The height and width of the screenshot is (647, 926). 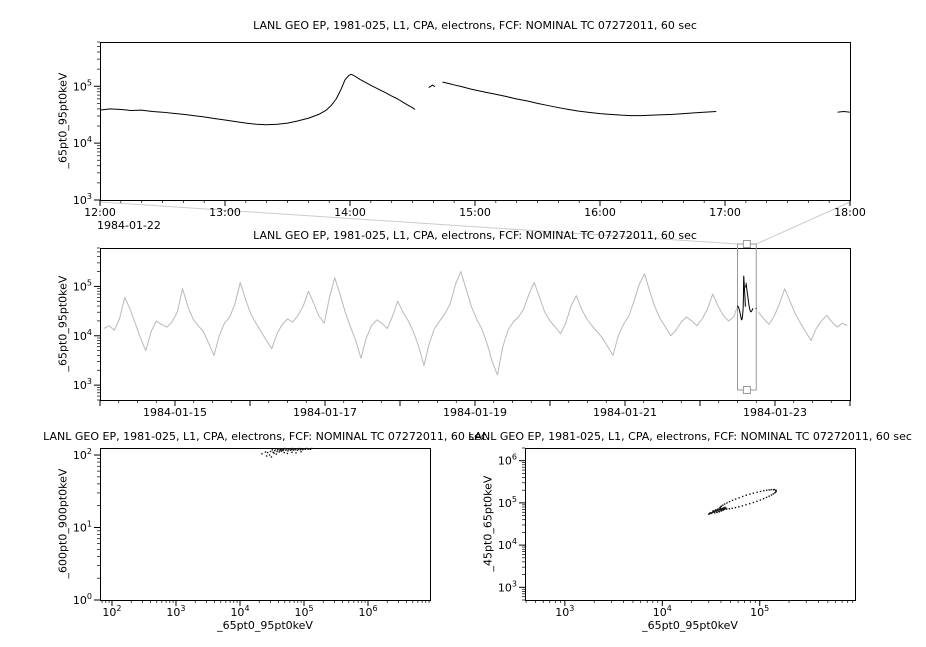 I want to click on x-tick-label: 17:00, so click(x=725, y=212).